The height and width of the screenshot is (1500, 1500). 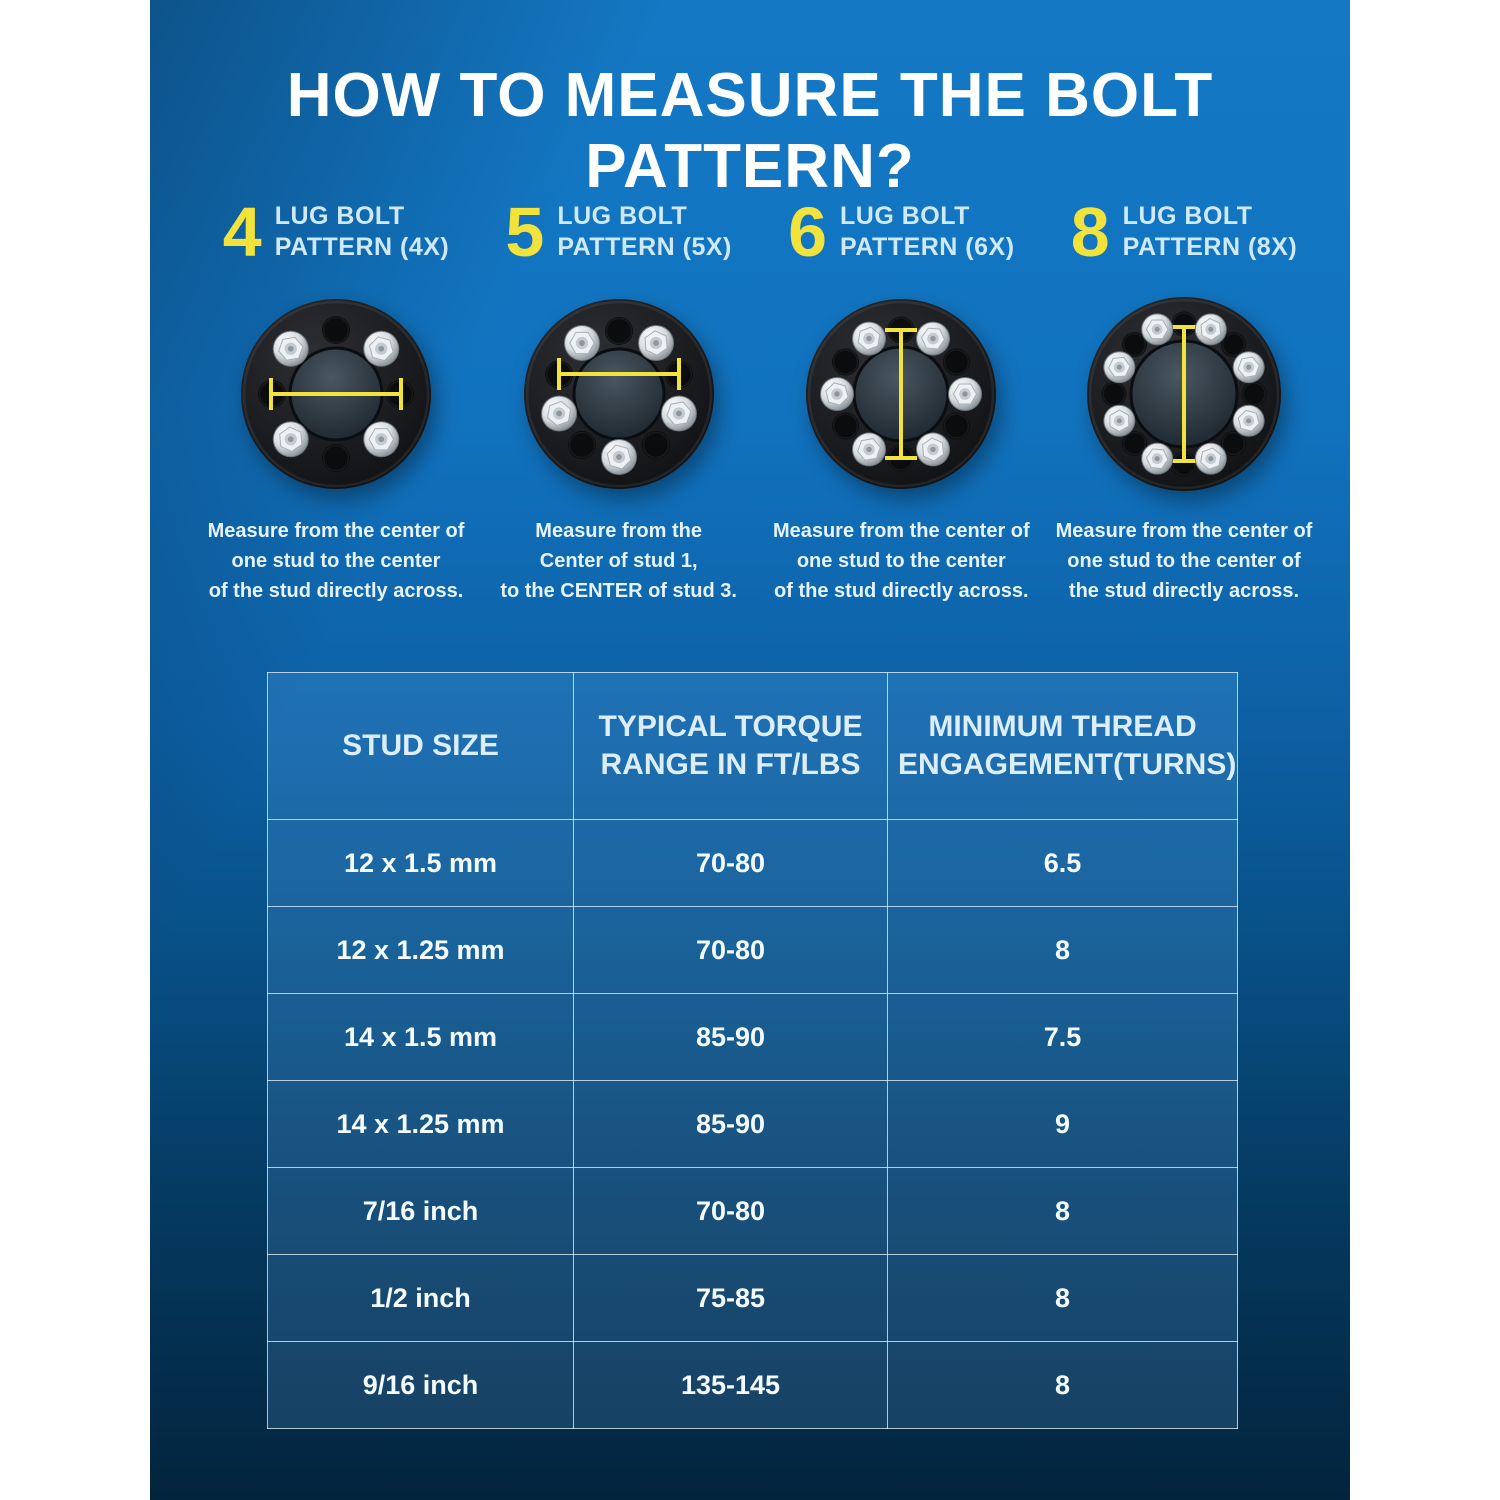 I want to click on table-cell: 12 x 1.25 mm, so click(x=420, y=950).